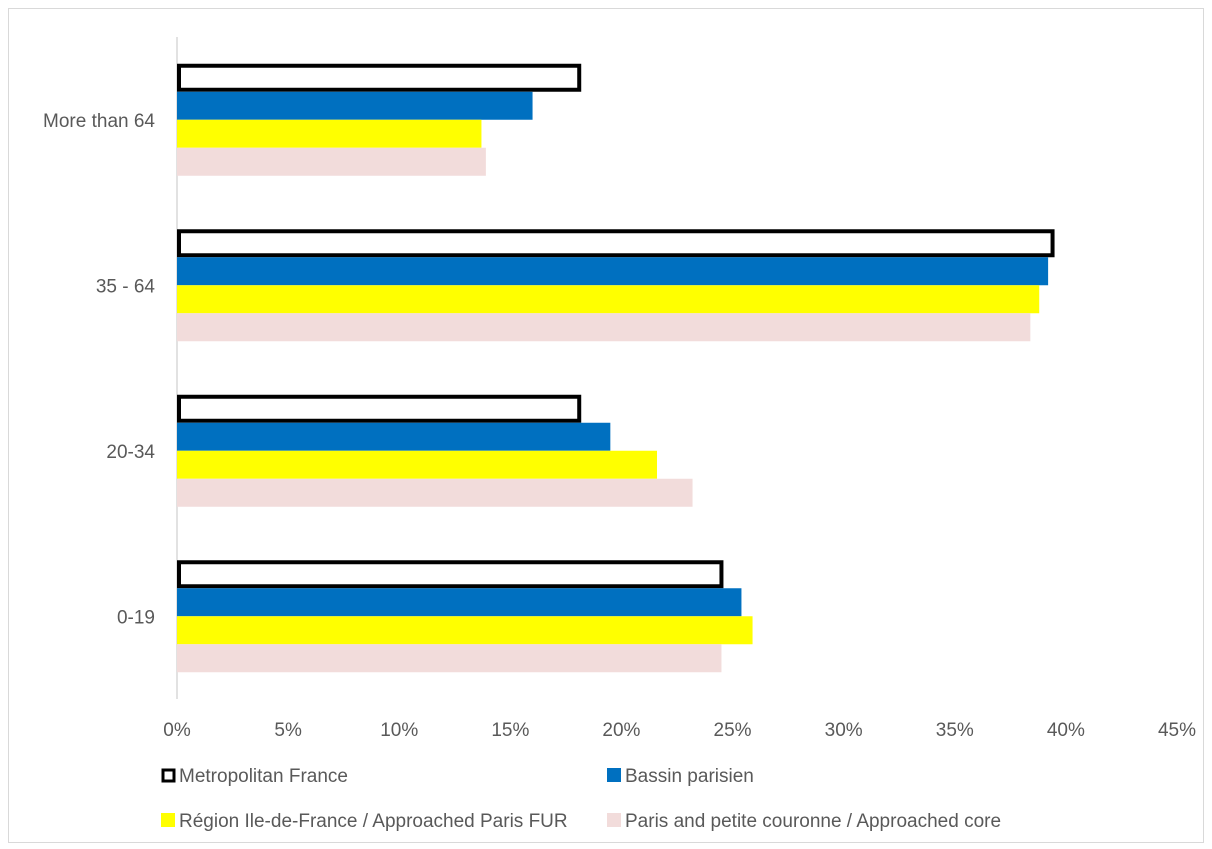 The height and width of the screenshot is (849, 1212). What do you see at coordinates (136, 617) in the screenshot?
I see `category-label: 0-19` at bounding box center [136, 617].